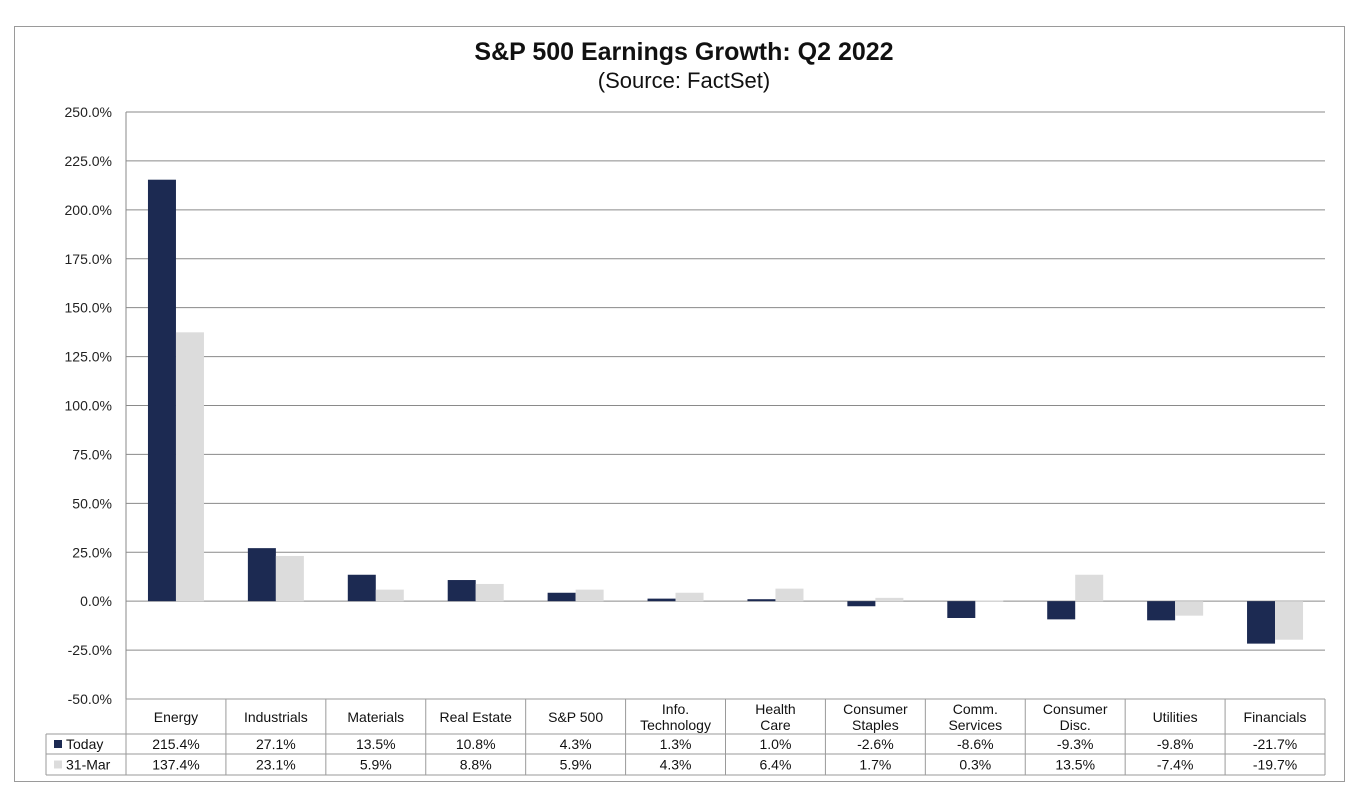  What do you see at coordinates (675, 709) in the screenshot?
I see `category-label: Info.` at bounding box center [675, 709].